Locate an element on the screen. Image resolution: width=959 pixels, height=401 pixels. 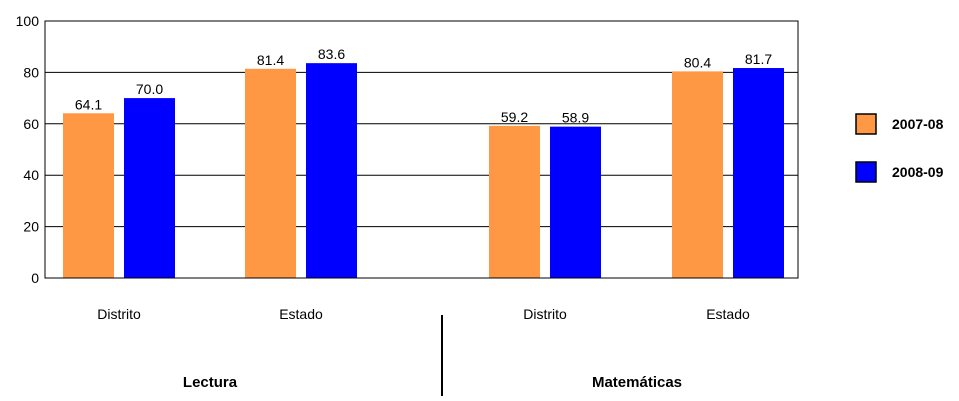
value-labels: 64.1 70.0 81.4 83.6 59.2 58.9 80.4 81.7 is located at coordinates (423, 85).